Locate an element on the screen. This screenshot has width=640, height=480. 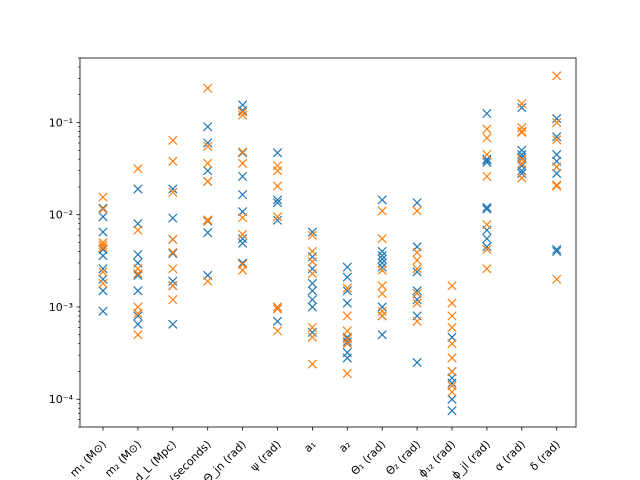
y-tick-label: 10⁻¹ is located at coordinates (61, 122).